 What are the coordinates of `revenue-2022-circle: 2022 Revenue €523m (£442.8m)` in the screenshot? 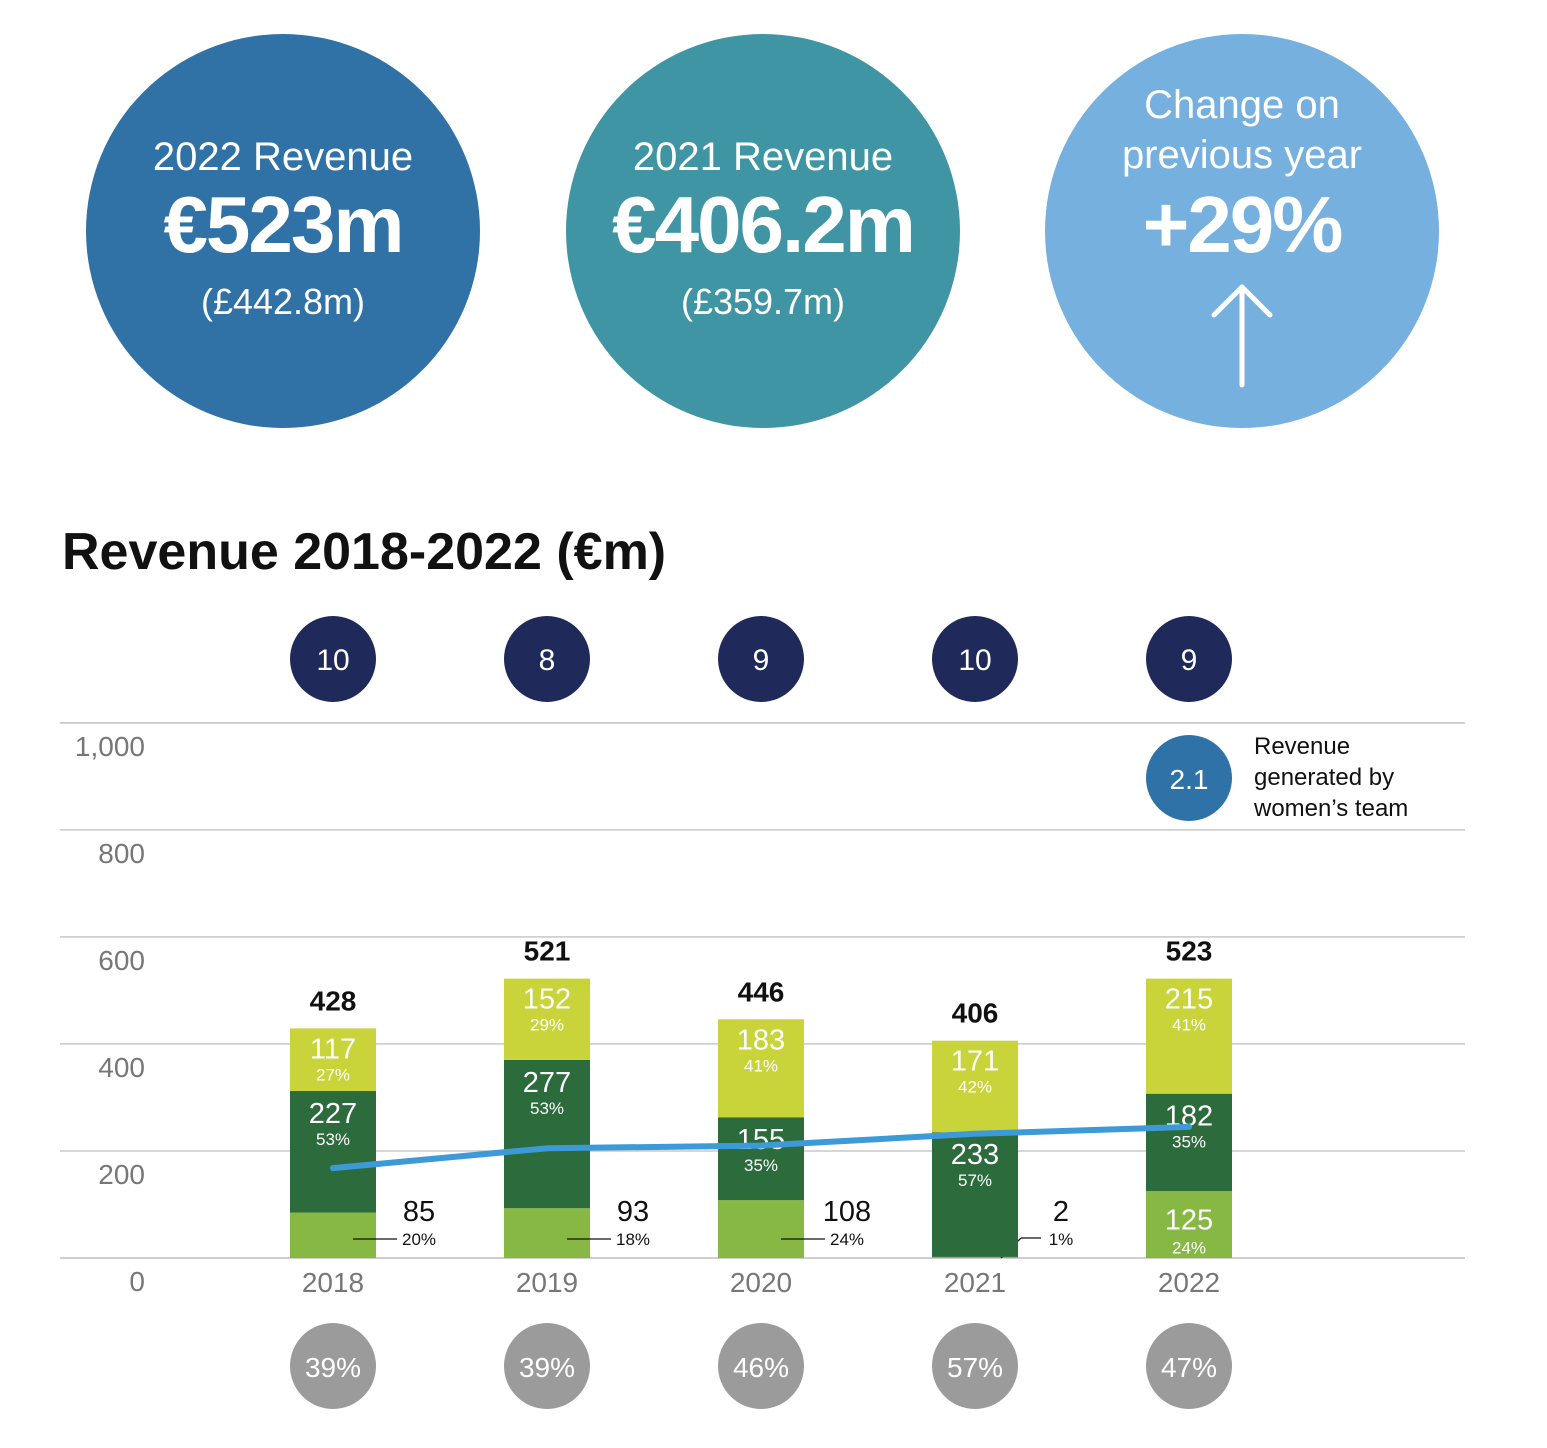 It's located at (283, 231).